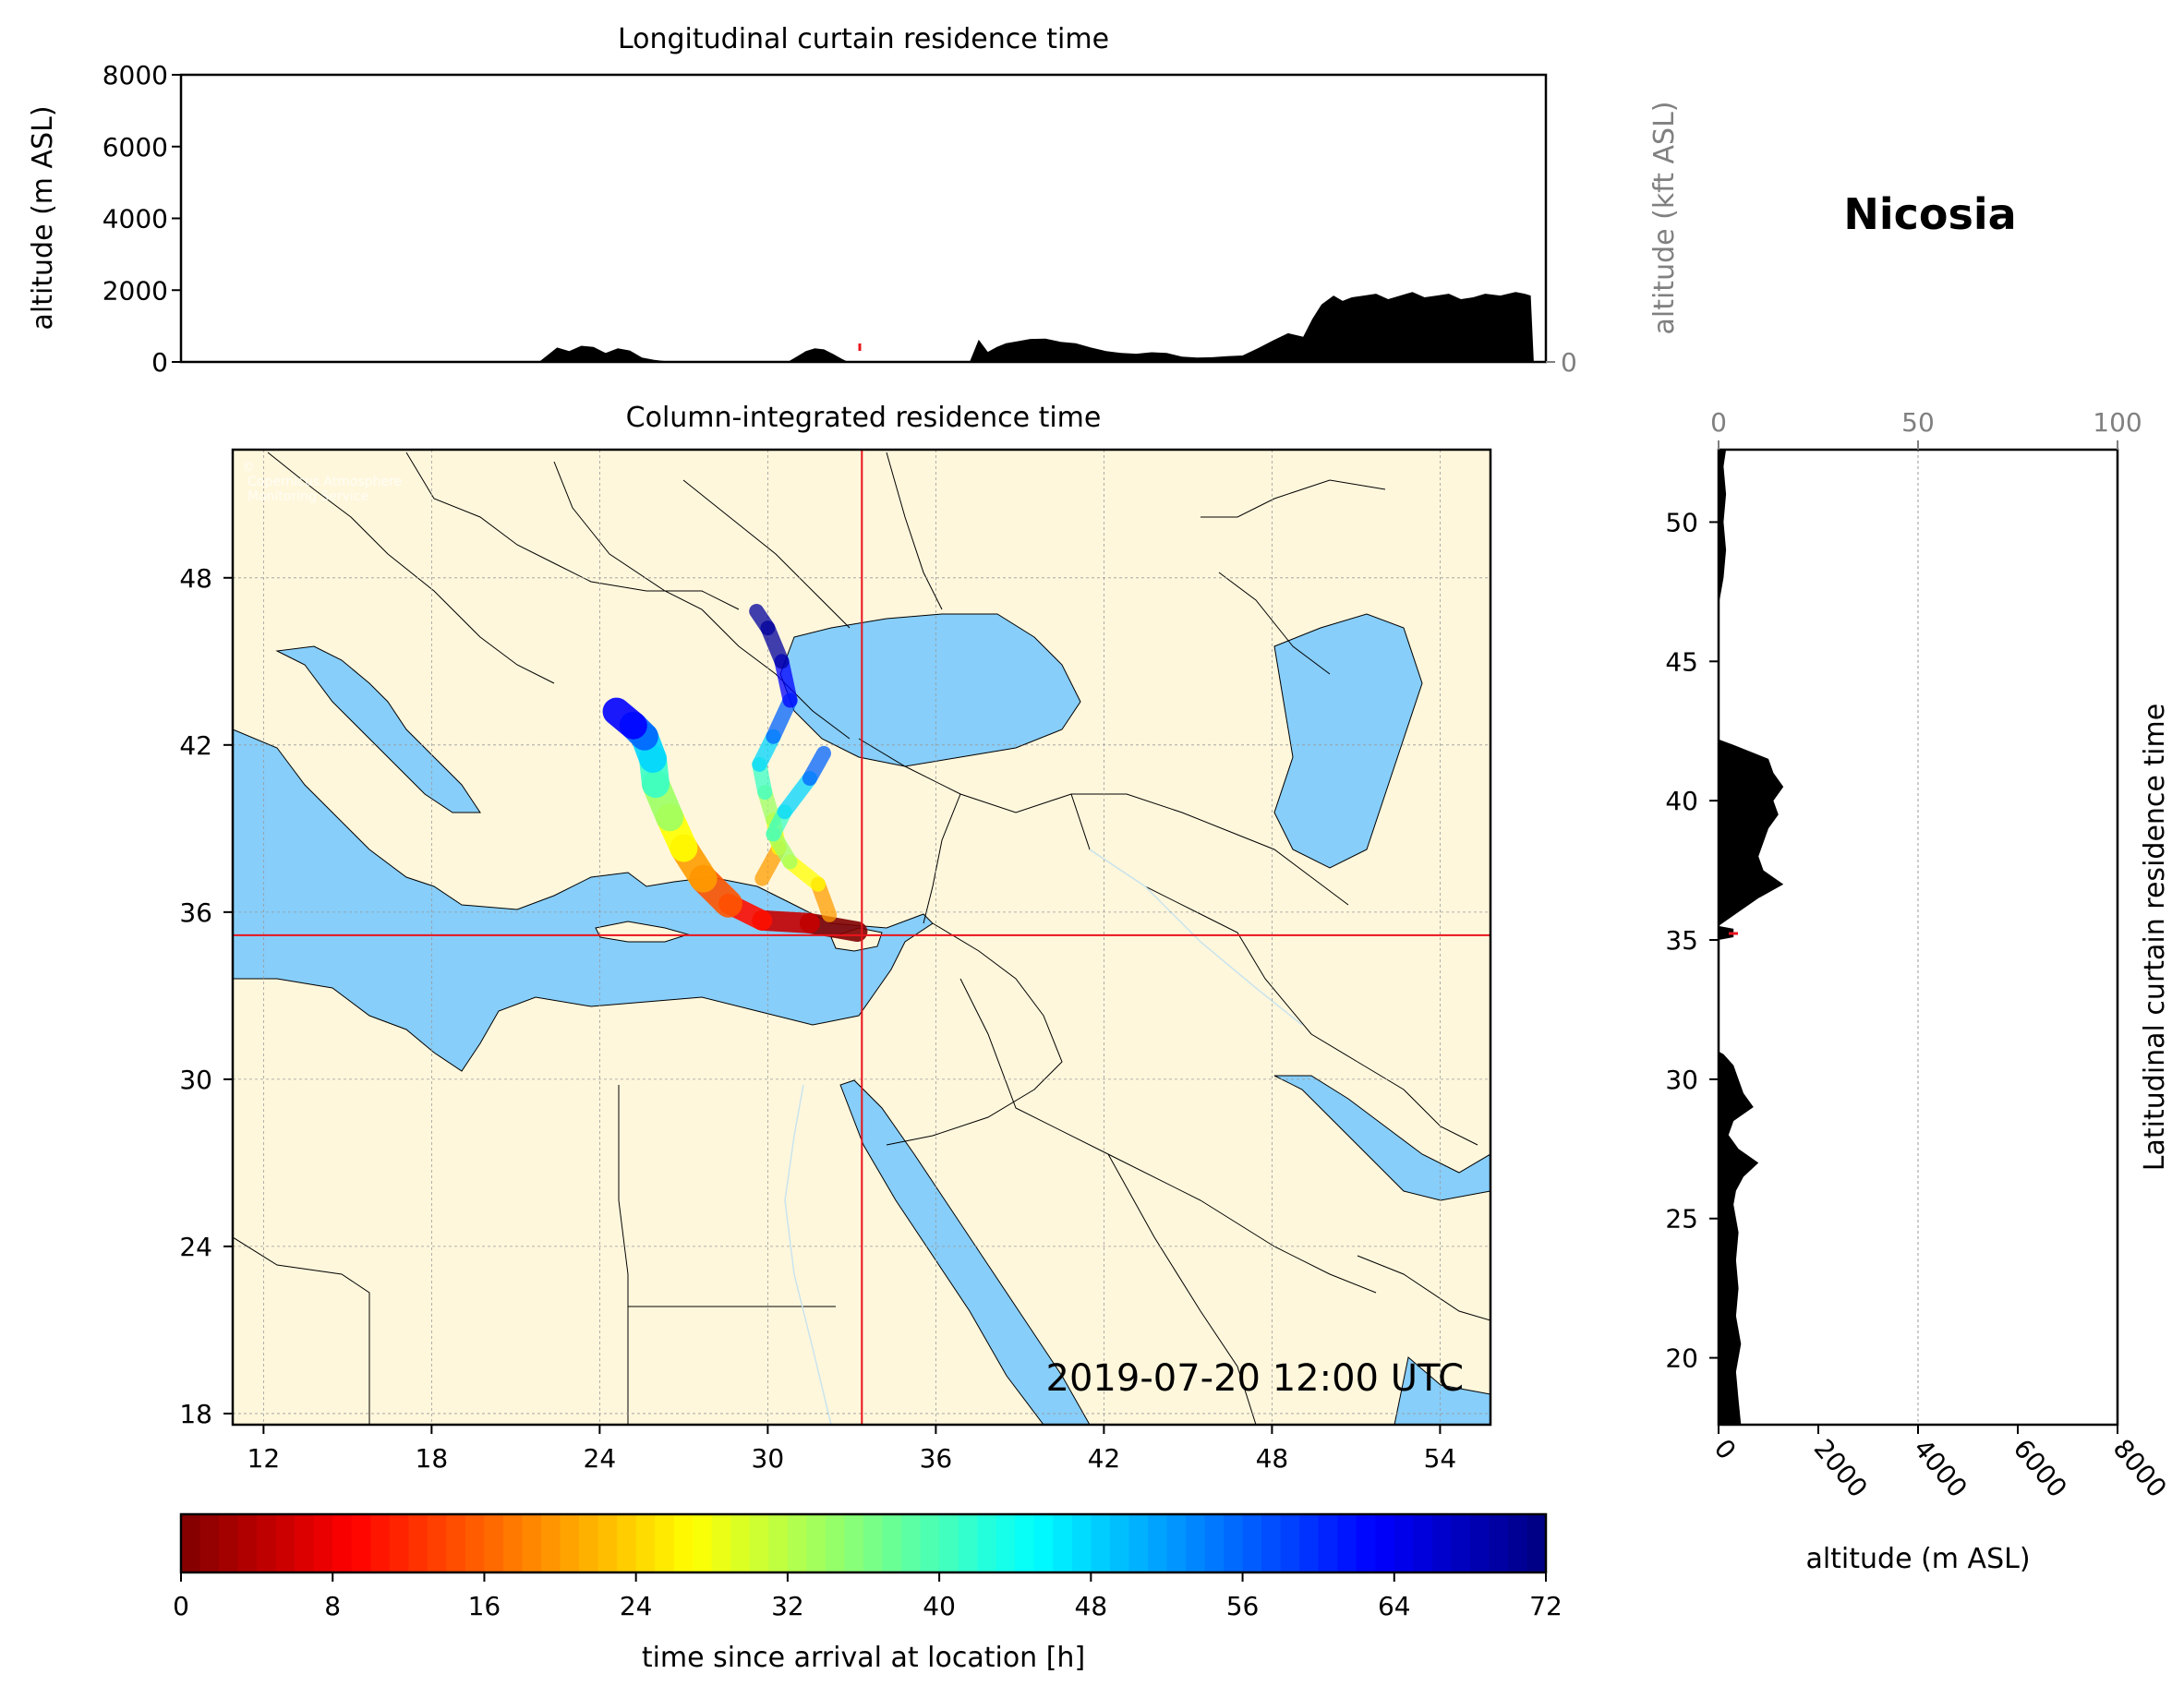 Image resolution: width=2184 pixels, height=1698 pixels. I want to click on top-ytick-label: 0, so click(159, 362).